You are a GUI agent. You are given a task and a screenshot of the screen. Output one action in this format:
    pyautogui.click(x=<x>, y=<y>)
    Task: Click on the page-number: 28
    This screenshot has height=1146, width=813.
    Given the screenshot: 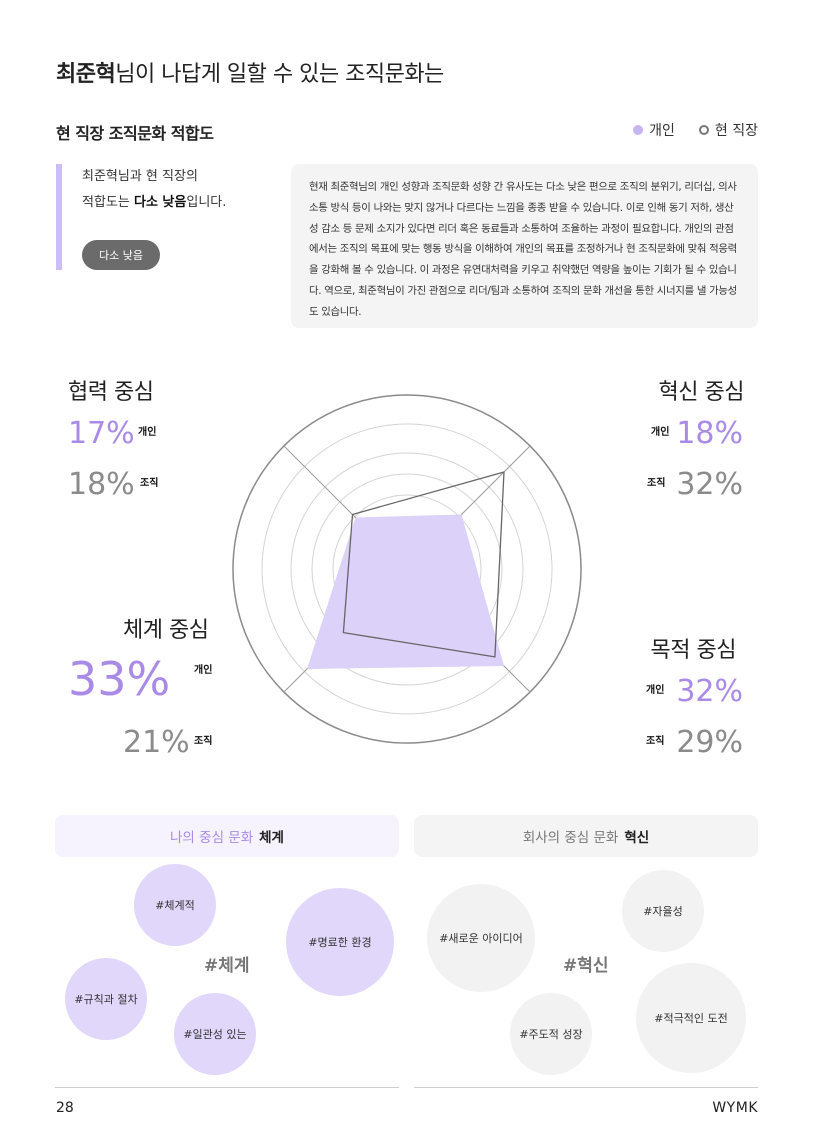 What is the action you would take?
    pyautogui.click(x=65, y=1108)
    